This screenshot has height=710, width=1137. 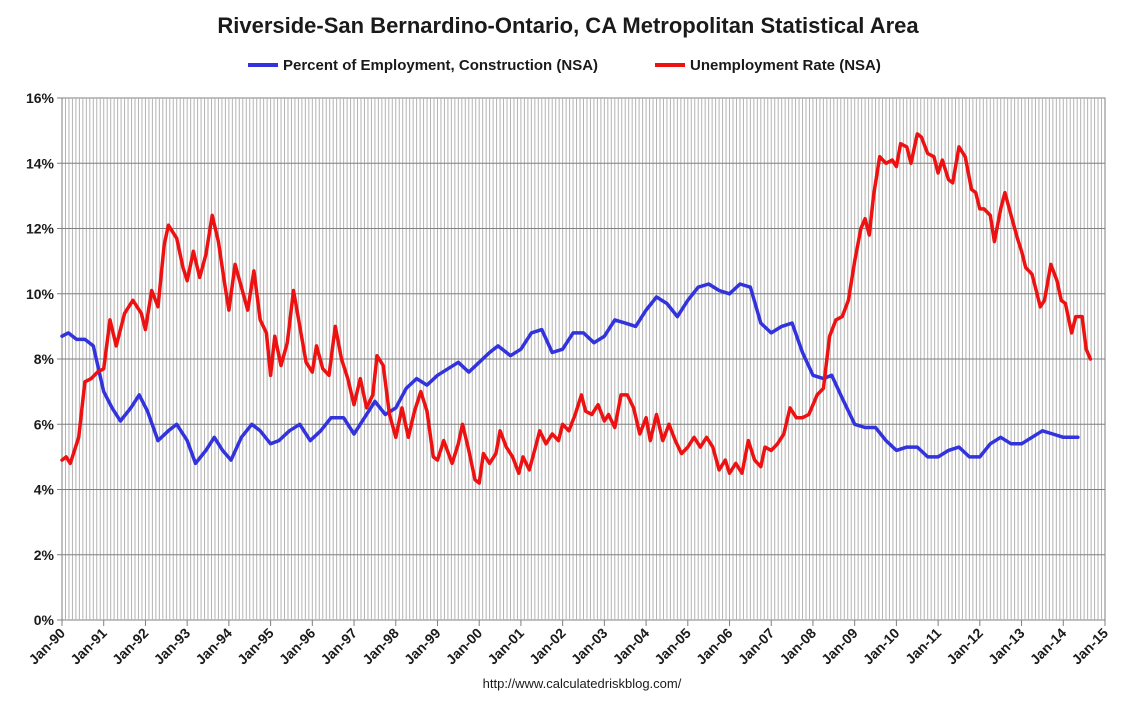 I want to click on y-tick-label: 16%, so click(x=40, y=98).